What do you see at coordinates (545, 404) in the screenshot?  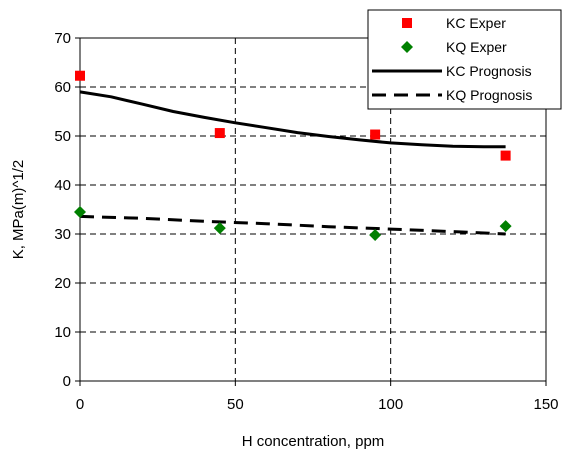 I see `x-tick-label: 150` at bounding box center [545, 404].